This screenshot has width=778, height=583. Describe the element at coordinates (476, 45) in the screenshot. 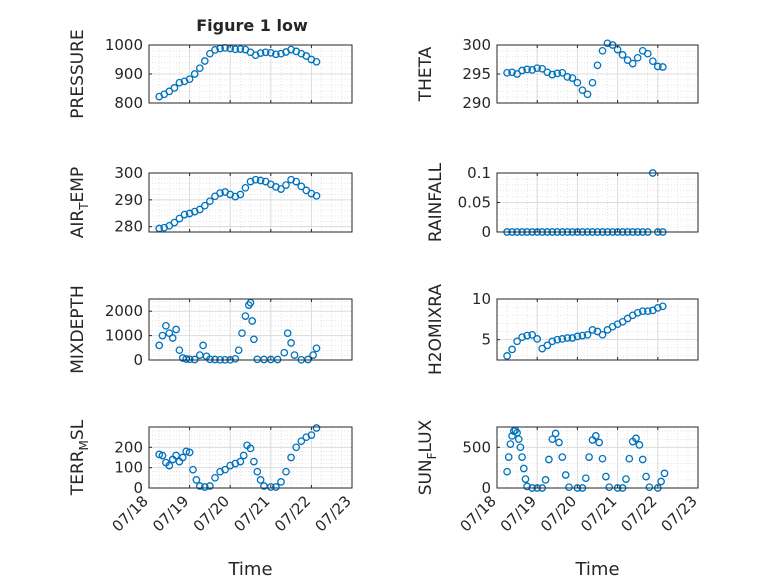

I see `theta-y-tick-label: 300` at that location.